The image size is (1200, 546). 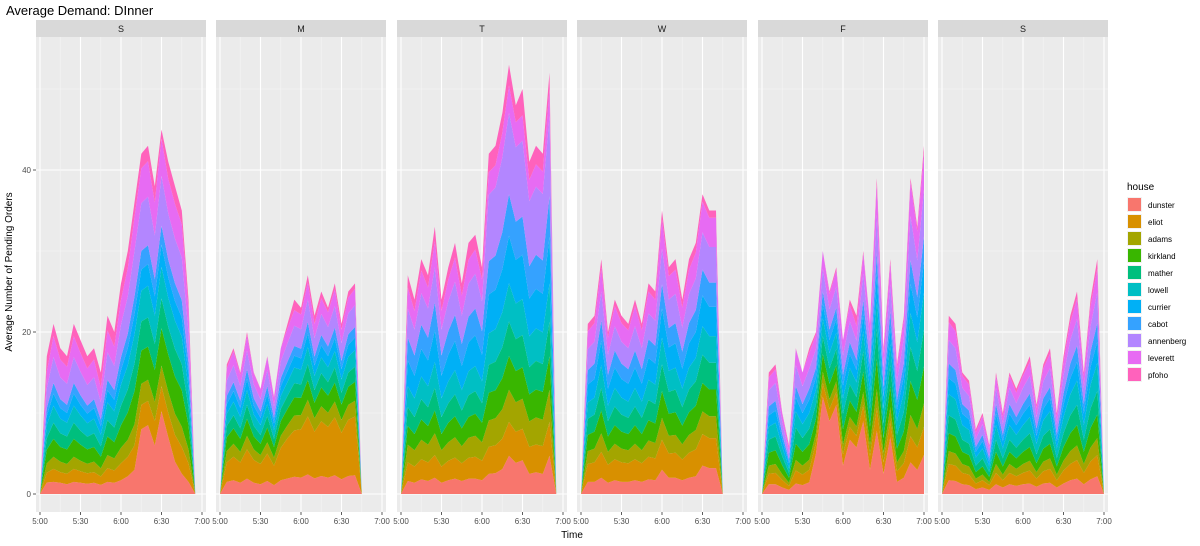 I want to click on legend-label-eliot: eliot, so click(x=1155, y=222).